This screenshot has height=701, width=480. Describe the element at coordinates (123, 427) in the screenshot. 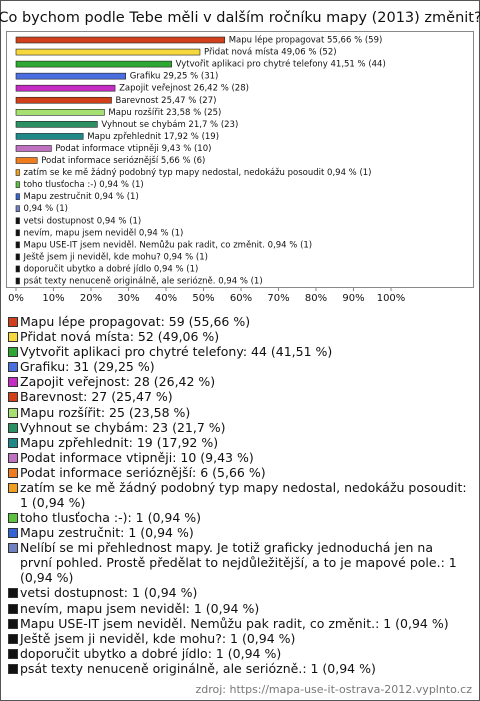

I see `legend-label: Vyhnout se chybám: 23 (21,7 %)` at that location.